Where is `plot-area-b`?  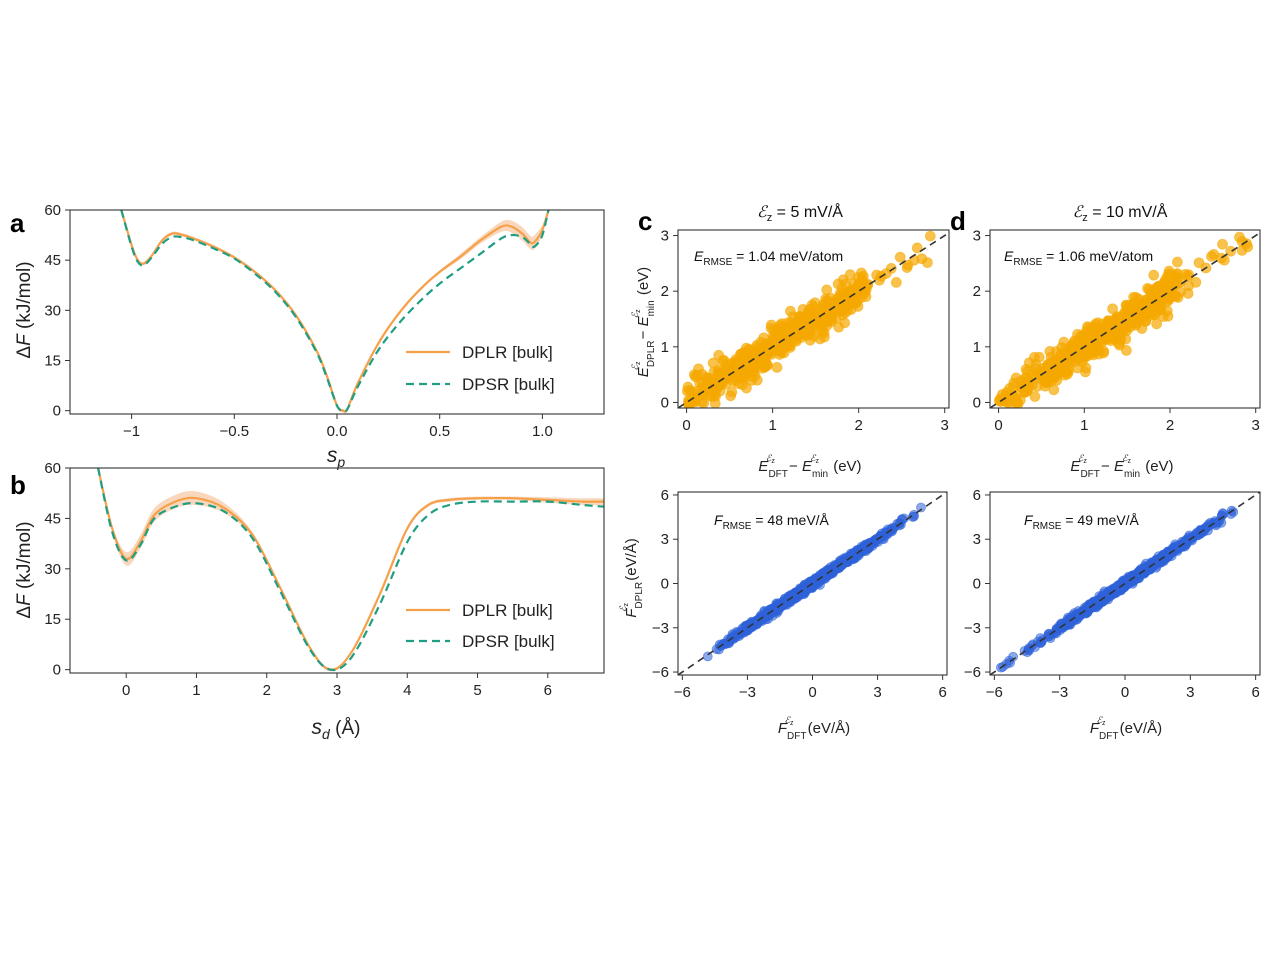
plot-area-b is located at coordinates (350, 570).